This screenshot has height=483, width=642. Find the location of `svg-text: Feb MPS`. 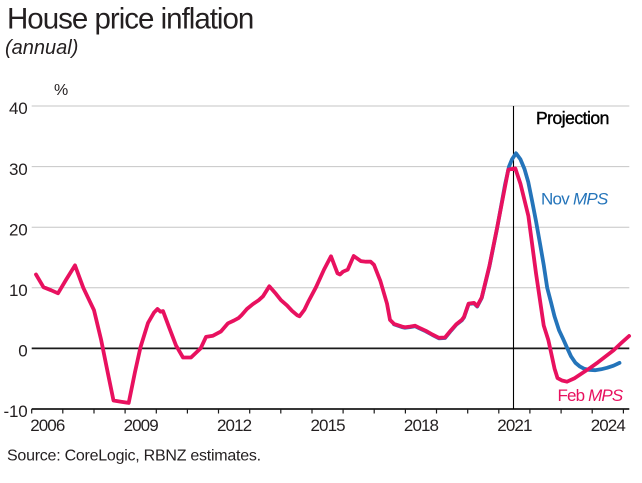

svg-text: Feb MPS is located at coordinates (591, 395).